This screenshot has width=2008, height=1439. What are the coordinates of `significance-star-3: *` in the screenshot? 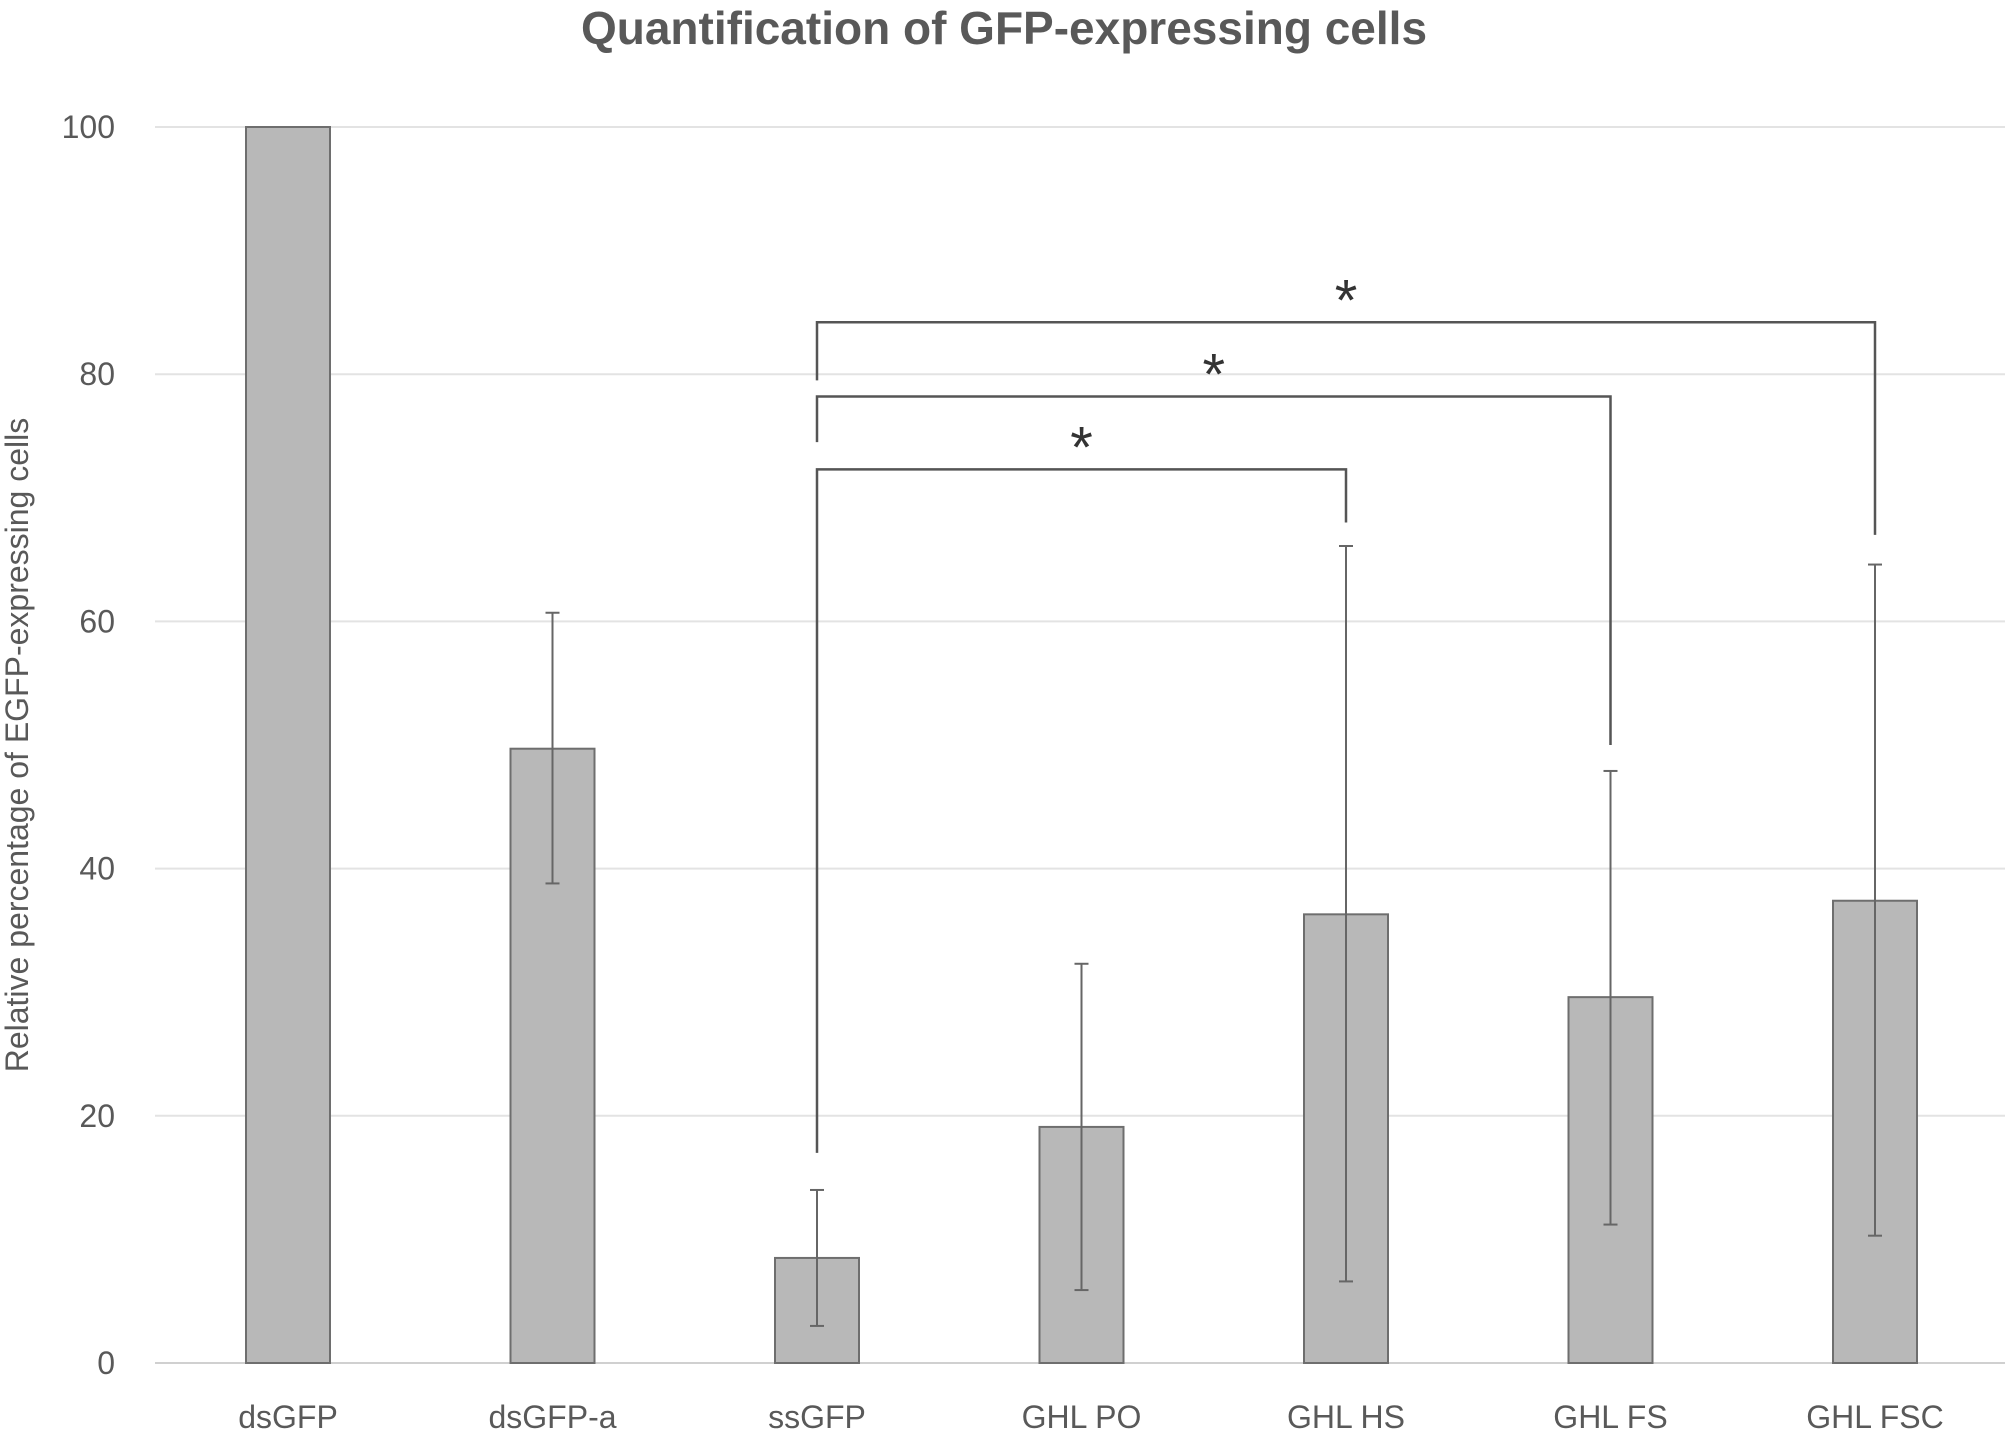 It's located at (1346, 300).